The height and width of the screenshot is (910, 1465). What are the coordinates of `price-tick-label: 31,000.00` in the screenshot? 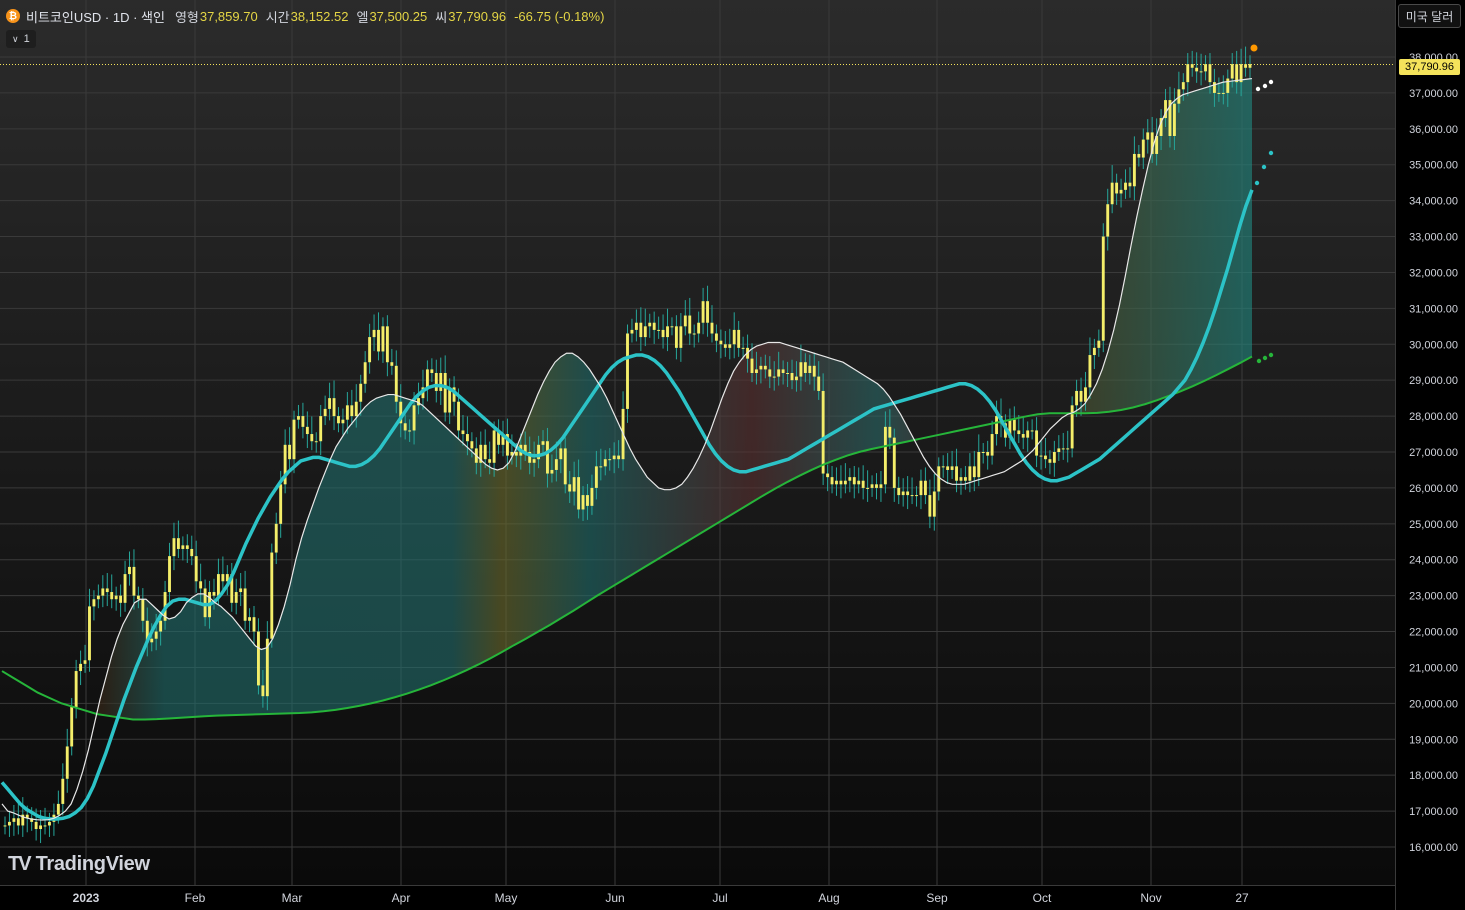 It's located at (1433, 309).